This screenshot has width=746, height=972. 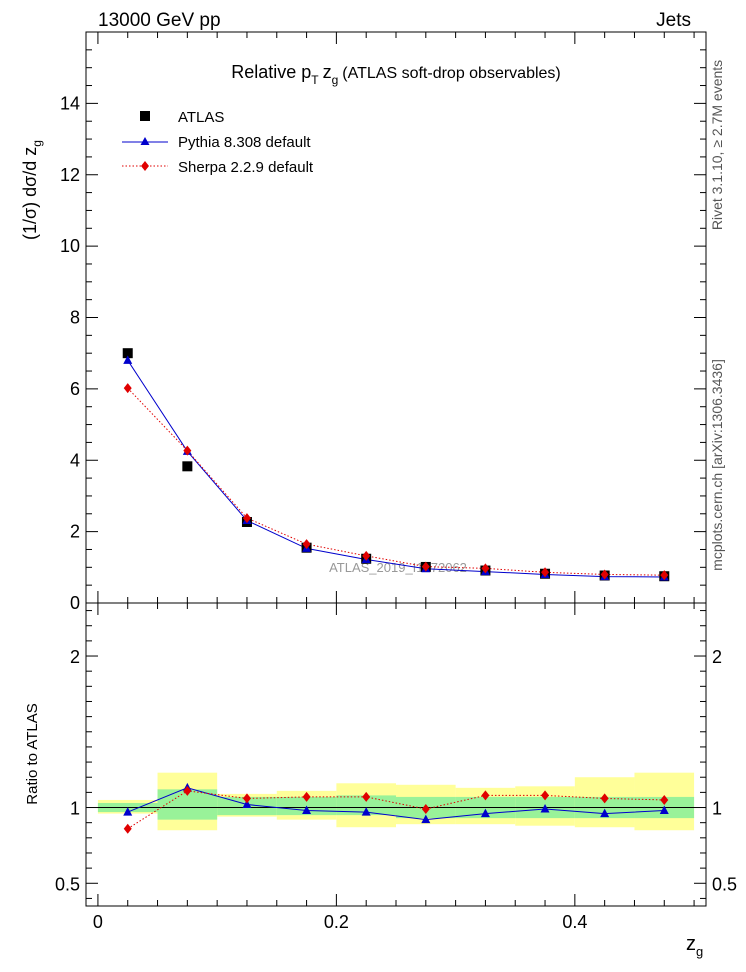 What do you see at coordinates (327, 72) in the screenshot?
I see `title-var: z` at bounding box center [327, 72].